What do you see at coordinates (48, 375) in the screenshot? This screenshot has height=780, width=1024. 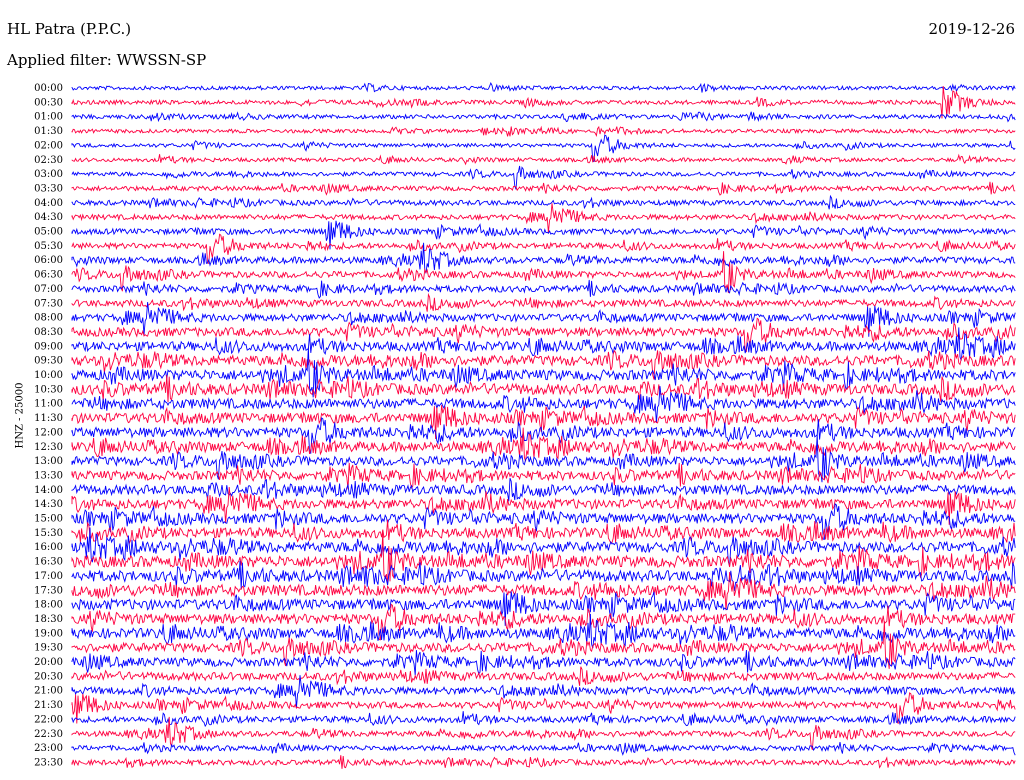 I see `row-label: 10:00` at bounding box center [48, 375].